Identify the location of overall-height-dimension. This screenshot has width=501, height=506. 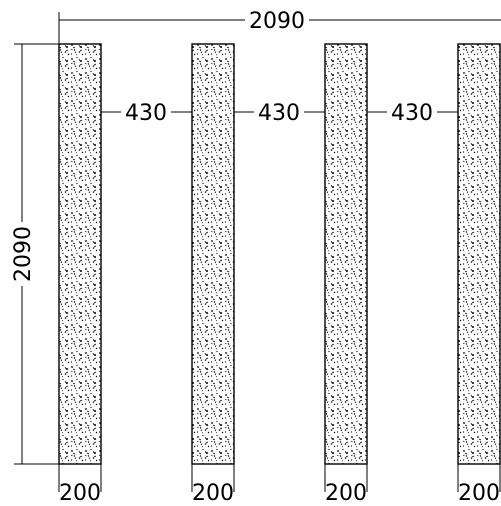
(36, 254).